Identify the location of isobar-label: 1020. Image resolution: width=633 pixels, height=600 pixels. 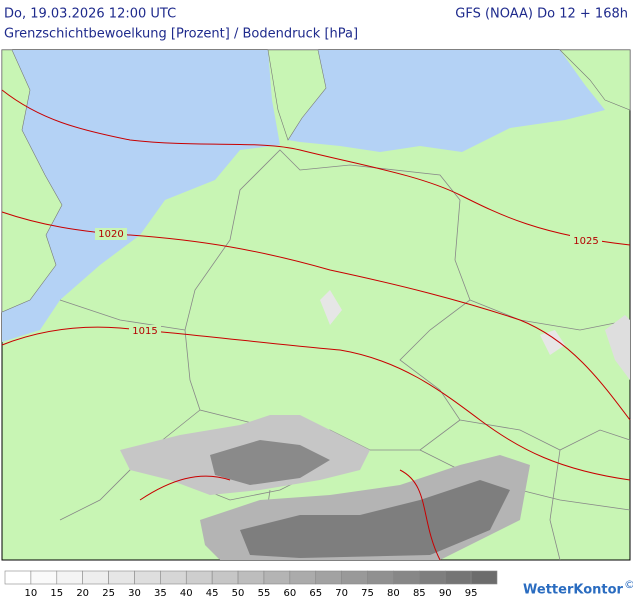
(110, 234).